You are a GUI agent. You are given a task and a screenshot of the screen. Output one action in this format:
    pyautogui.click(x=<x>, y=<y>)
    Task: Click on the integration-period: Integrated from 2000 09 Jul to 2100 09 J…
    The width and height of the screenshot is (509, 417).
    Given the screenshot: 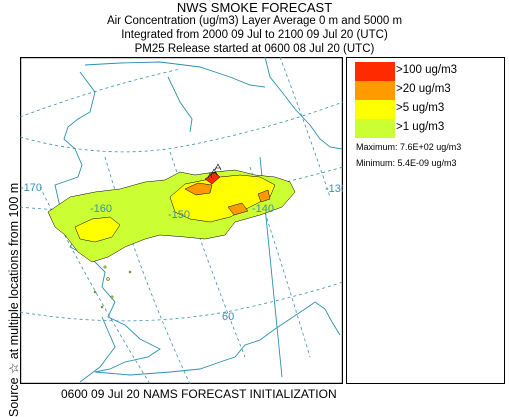 What is the action you would take?
    pyautogui.click(x=254, y=35)
    